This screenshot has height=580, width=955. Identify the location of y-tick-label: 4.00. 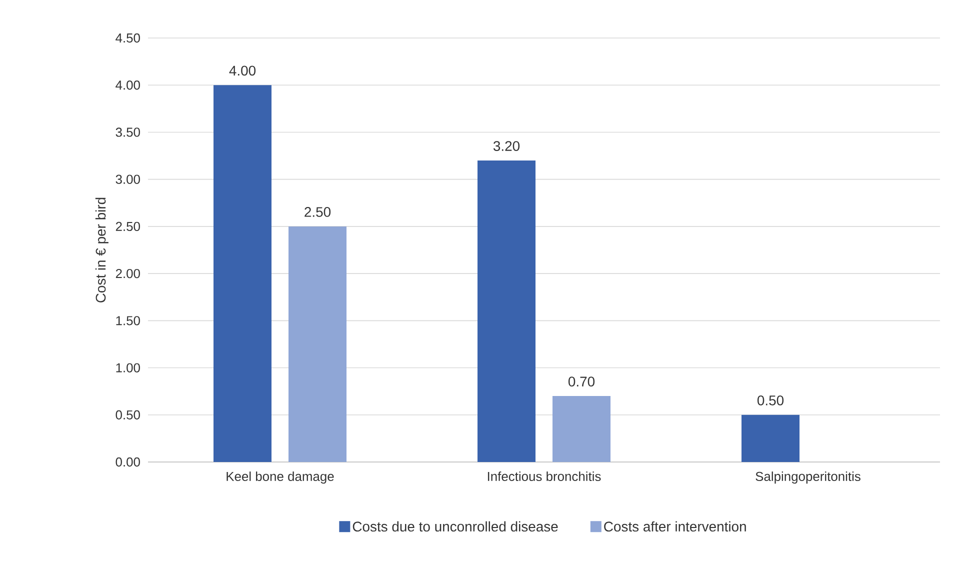
(128, 85).